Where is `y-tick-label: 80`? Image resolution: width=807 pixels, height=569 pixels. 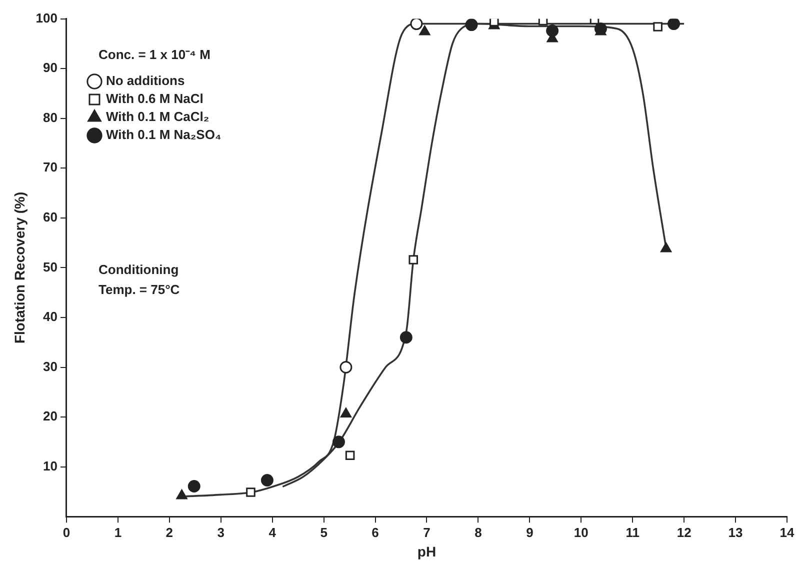
y-tick-label: 80 is located at coordinates (50, 117).